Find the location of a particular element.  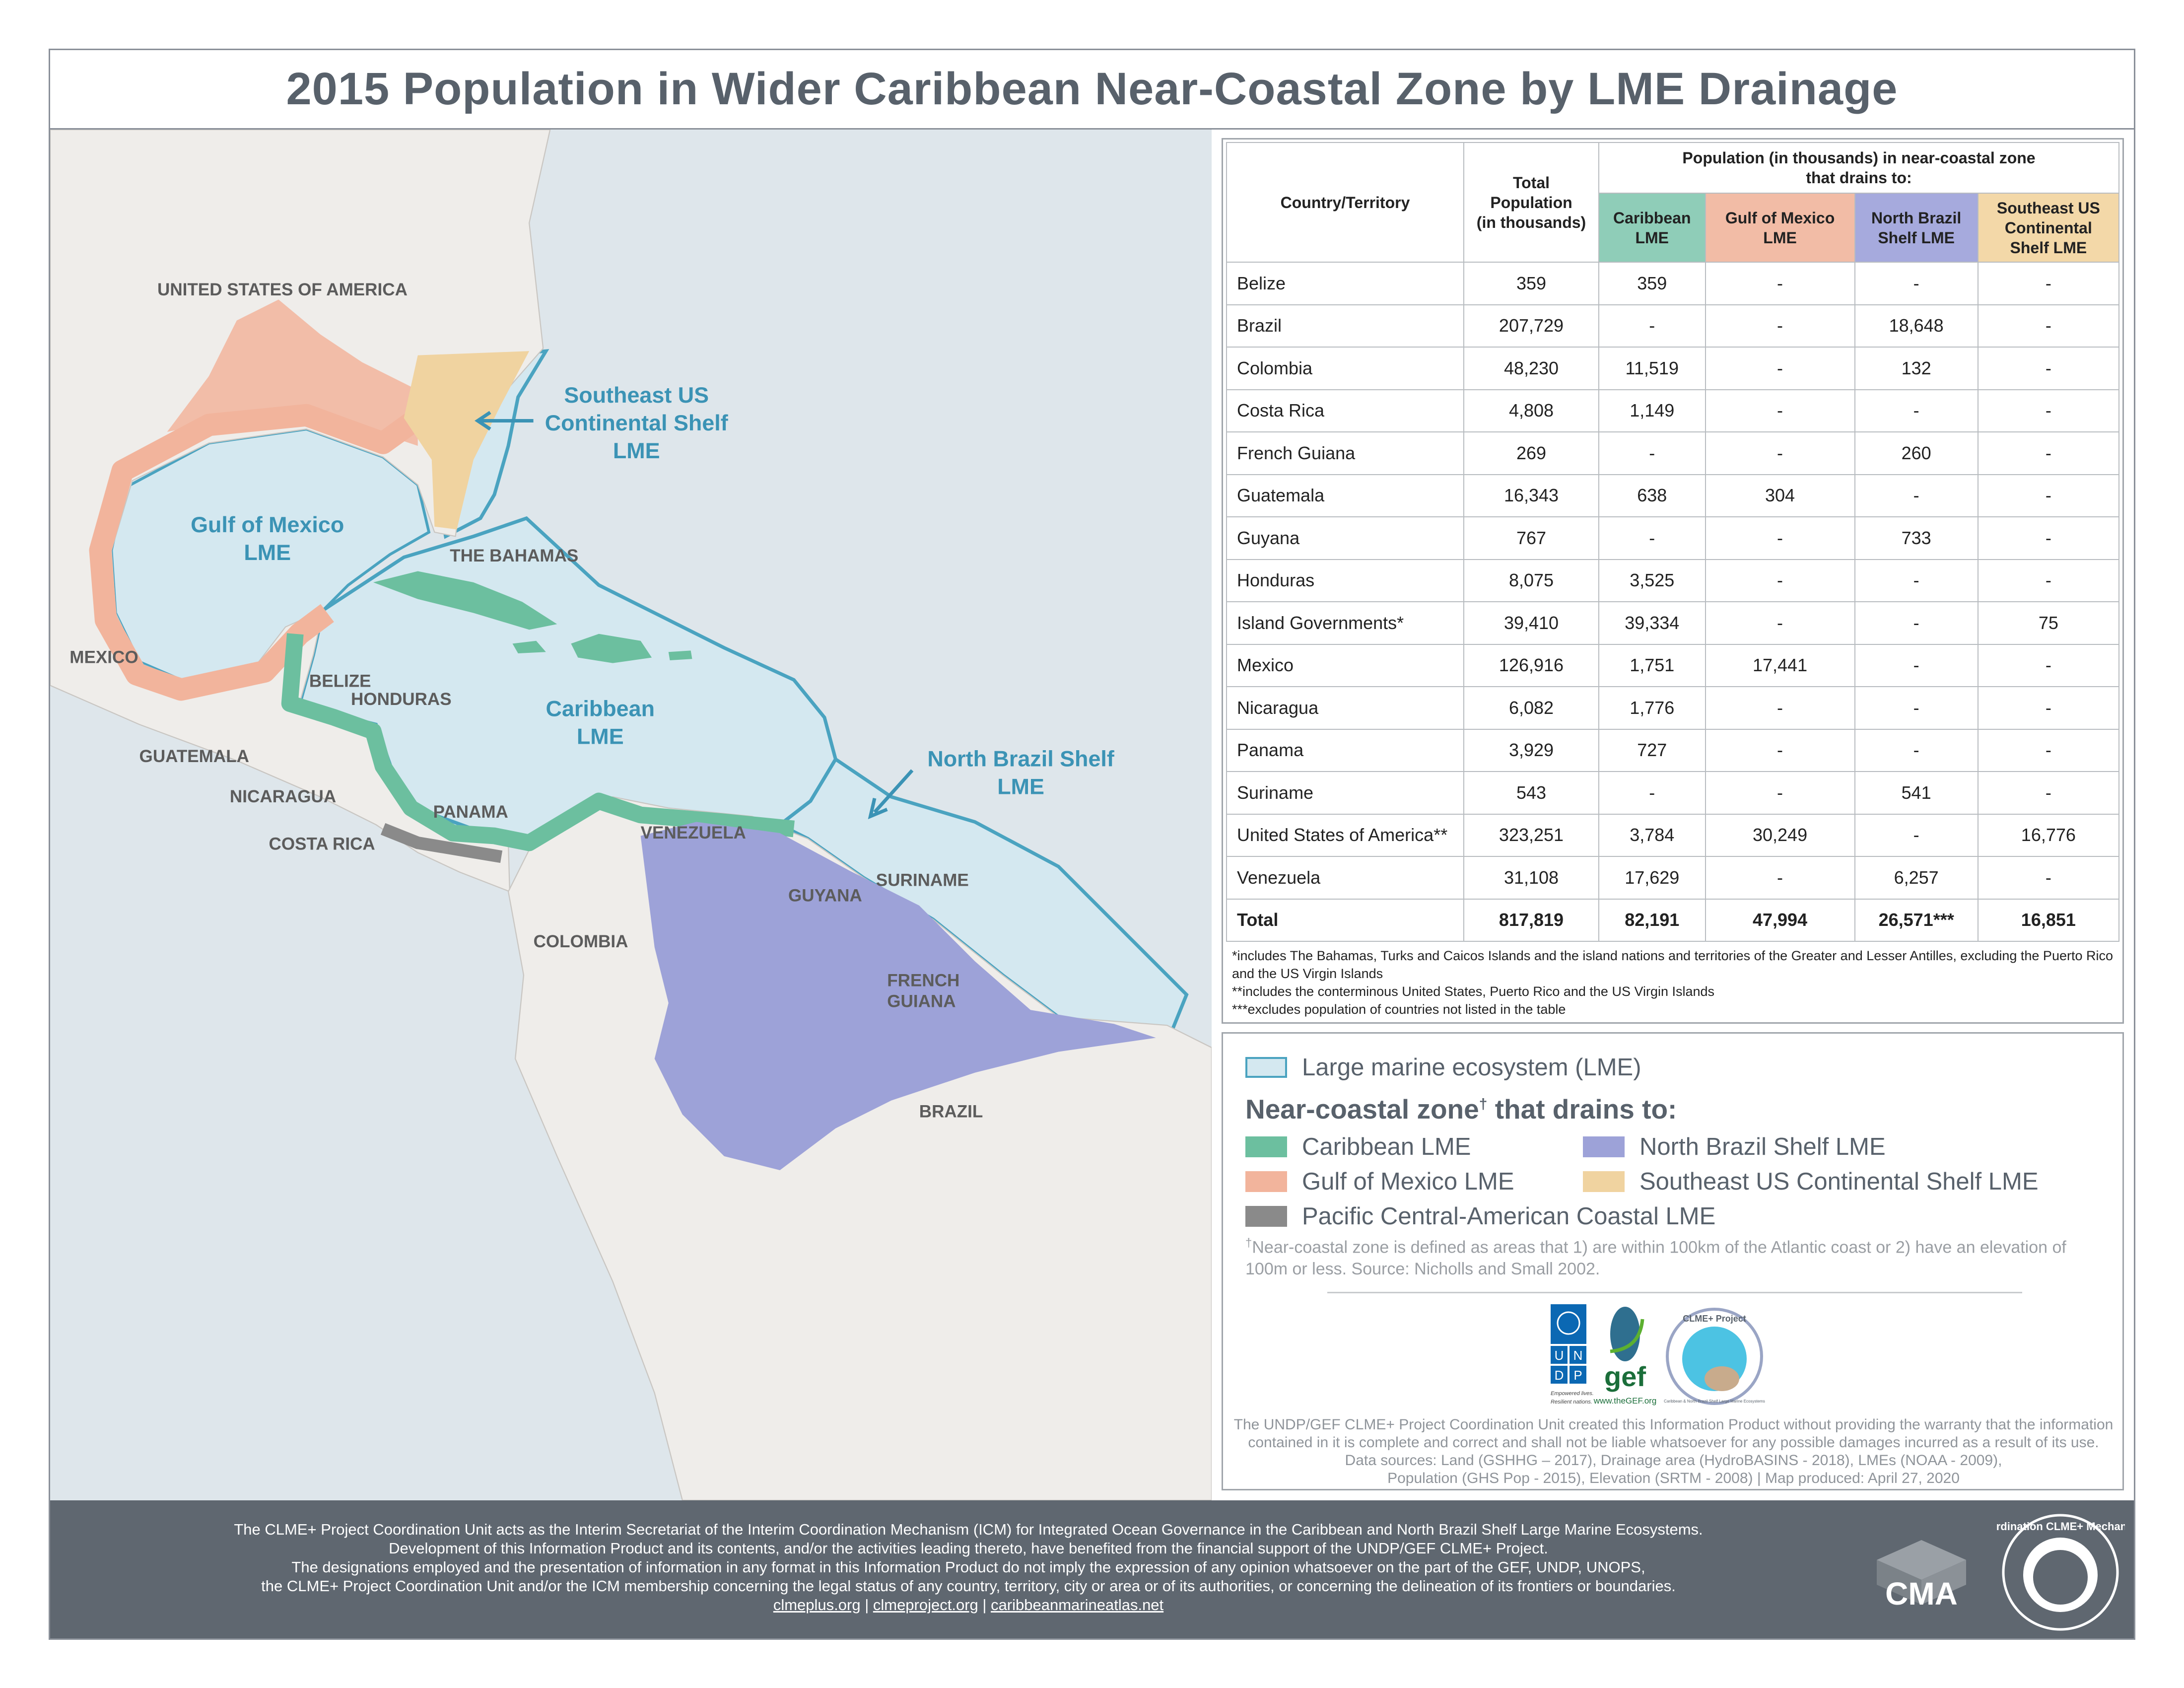

cell-caribbean: 3,525 is located at coordinates (1652, 580).